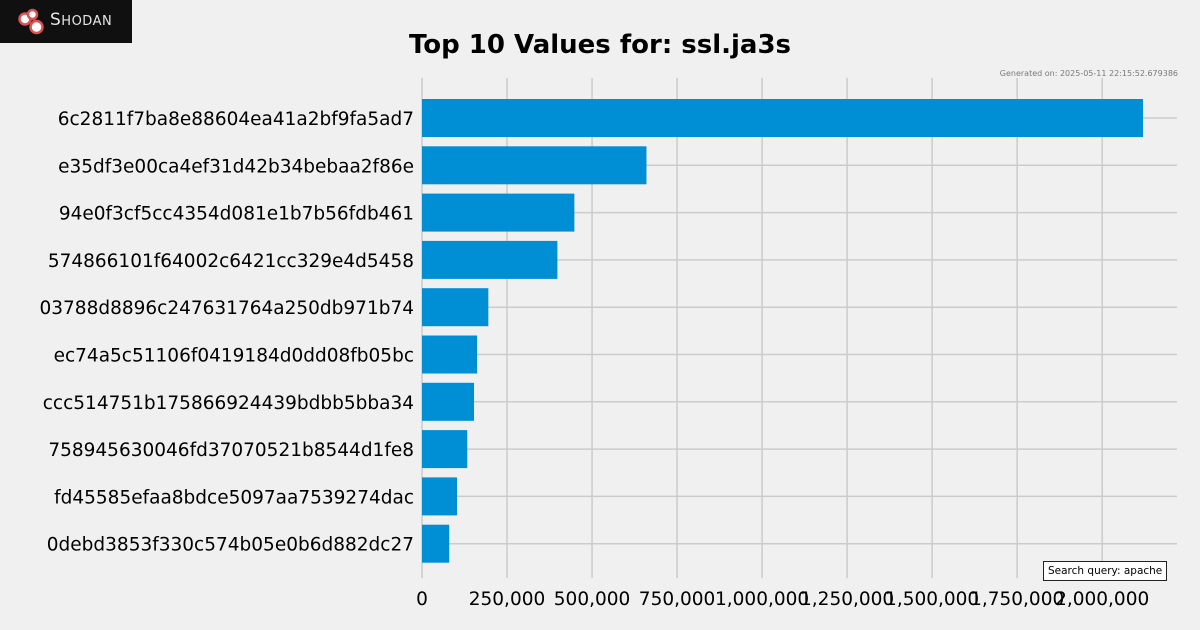 This screenshot has height=630, width=1200. What do you see at coordinates (234, 356) in the screenshot?
I see `category-label: ec74a5c51106f0419184d0dd08fb05bc` at bounding box center [234, 356].